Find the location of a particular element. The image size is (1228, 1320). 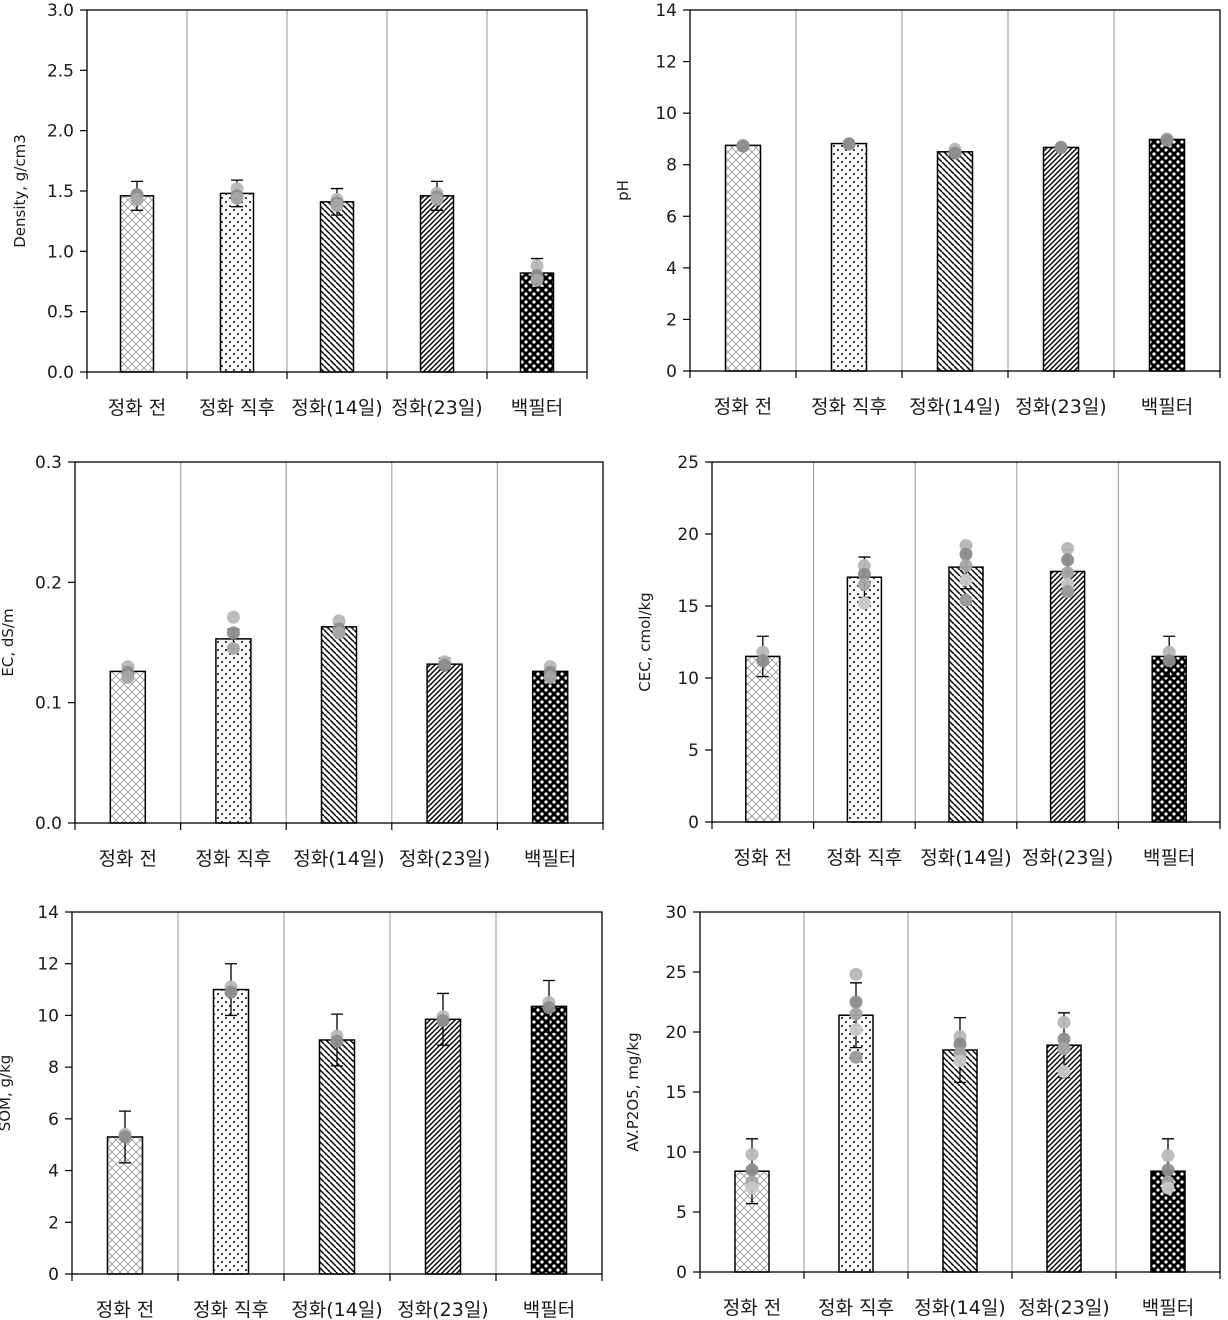

y-tick-label: 25 is located at coordinates (688, 463).